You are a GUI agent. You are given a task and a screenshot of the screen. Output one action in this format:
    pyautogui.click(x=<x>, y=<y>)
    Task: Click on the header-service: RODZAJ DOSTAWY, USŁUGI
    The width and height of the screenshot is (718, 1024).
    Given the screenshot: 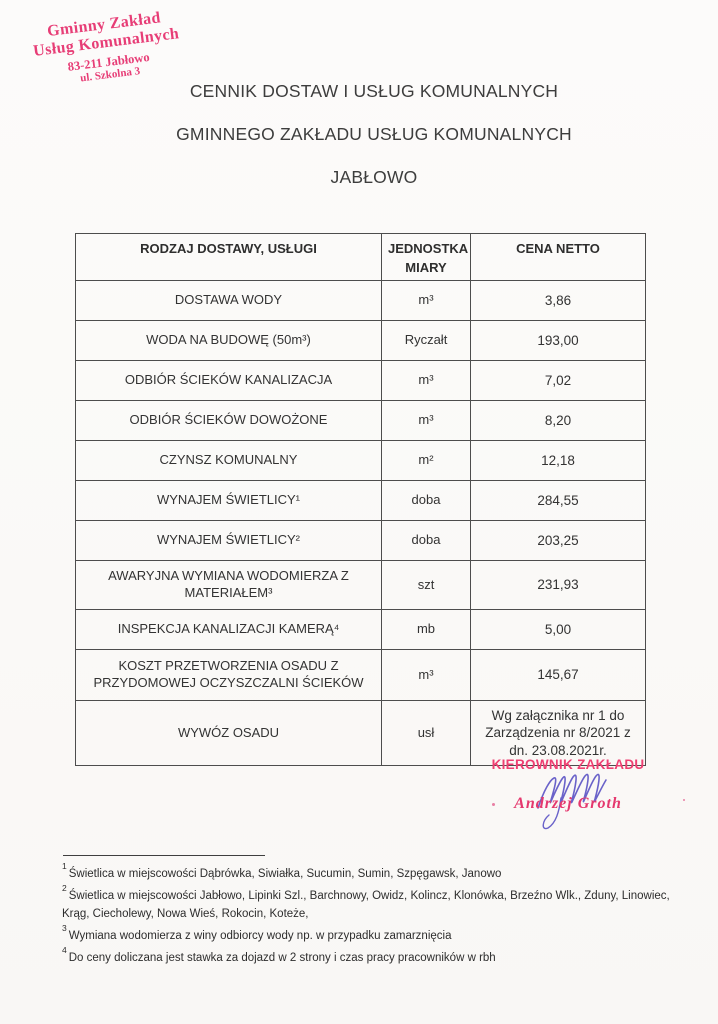 What is the action you would take?
    pyautogui.click(x=228, y=257)
    